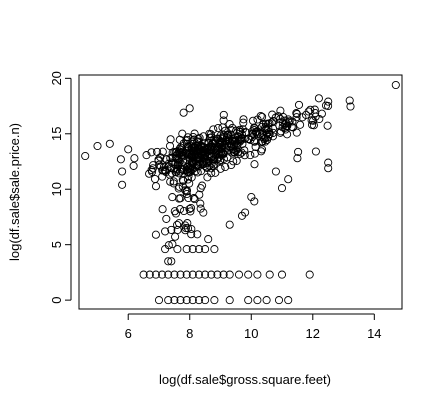 The image size is (442, 408). What do you see at coordinates (313, 333) in the screenshot?
I see `x-tick-label: 12` at bounding box center [313, 333].